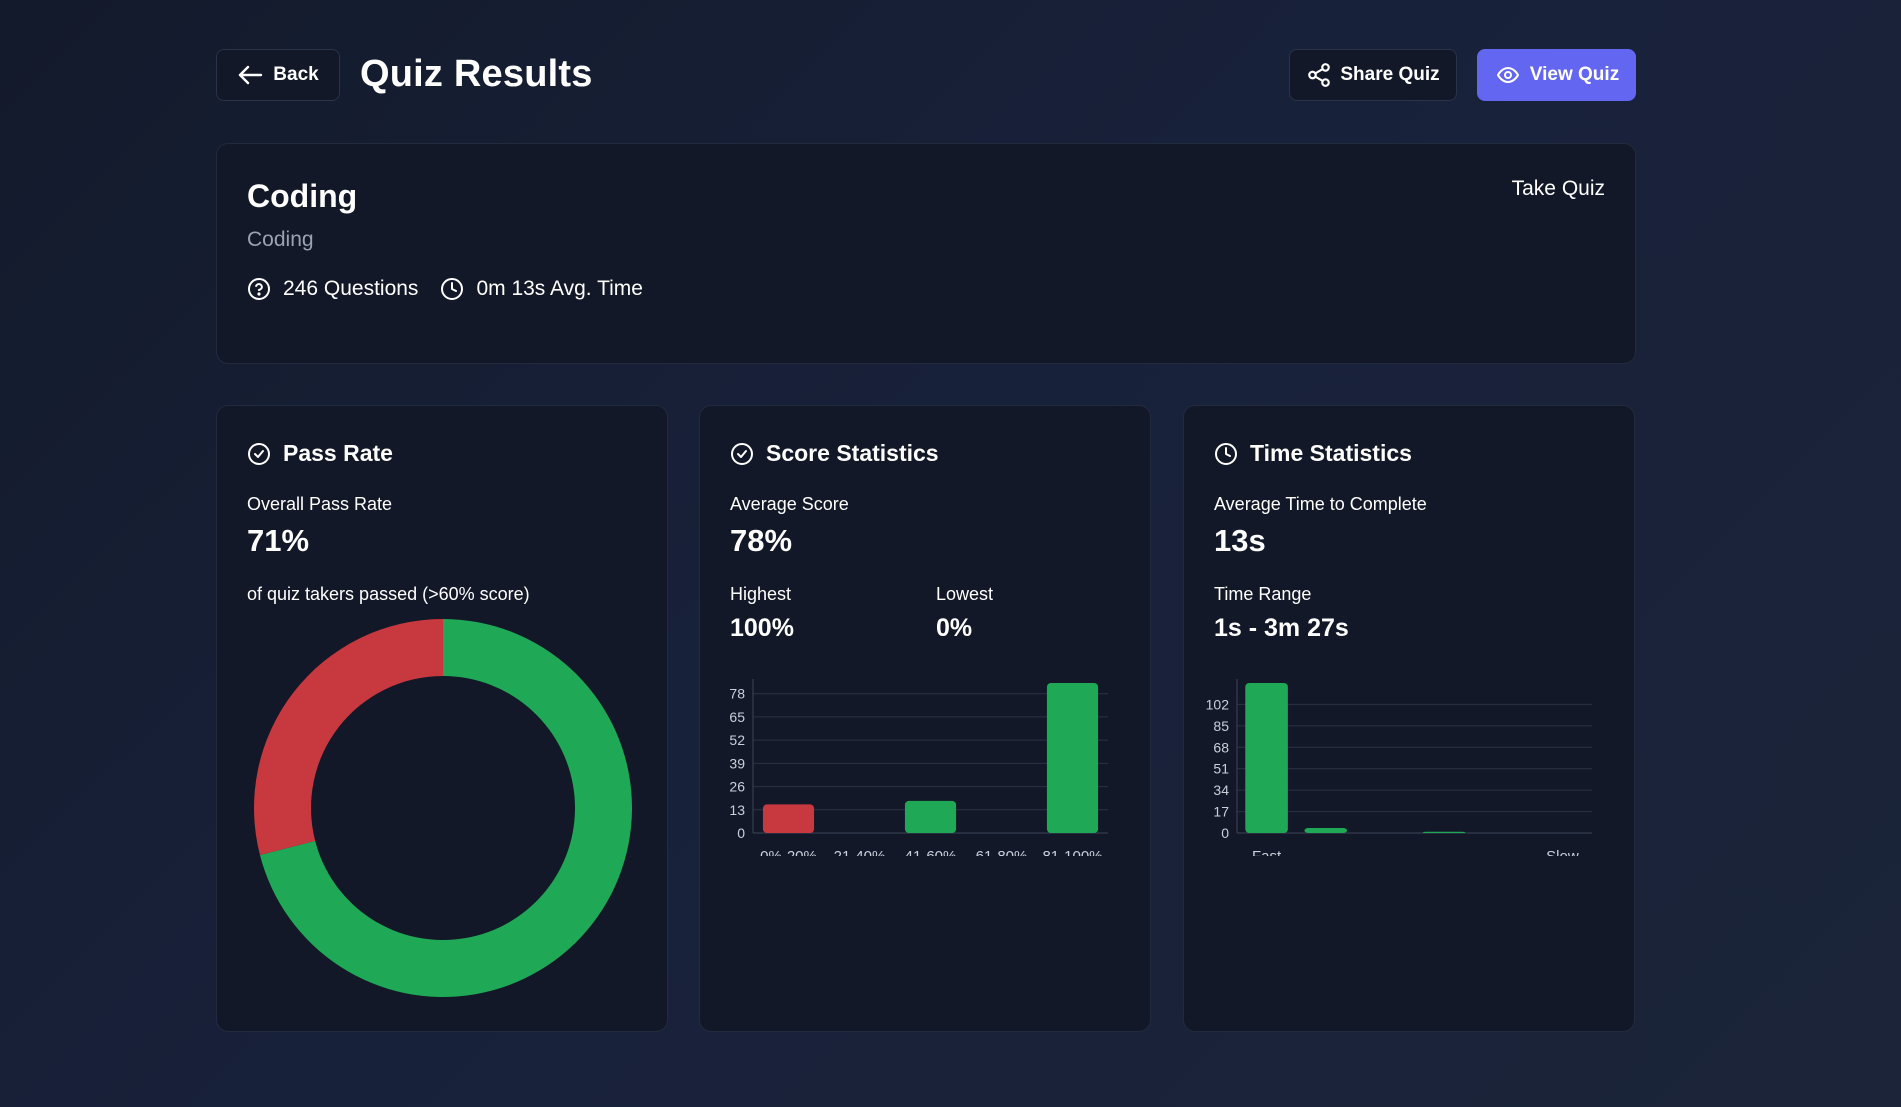  I want to click on eye-icon, so click(1507, 75).